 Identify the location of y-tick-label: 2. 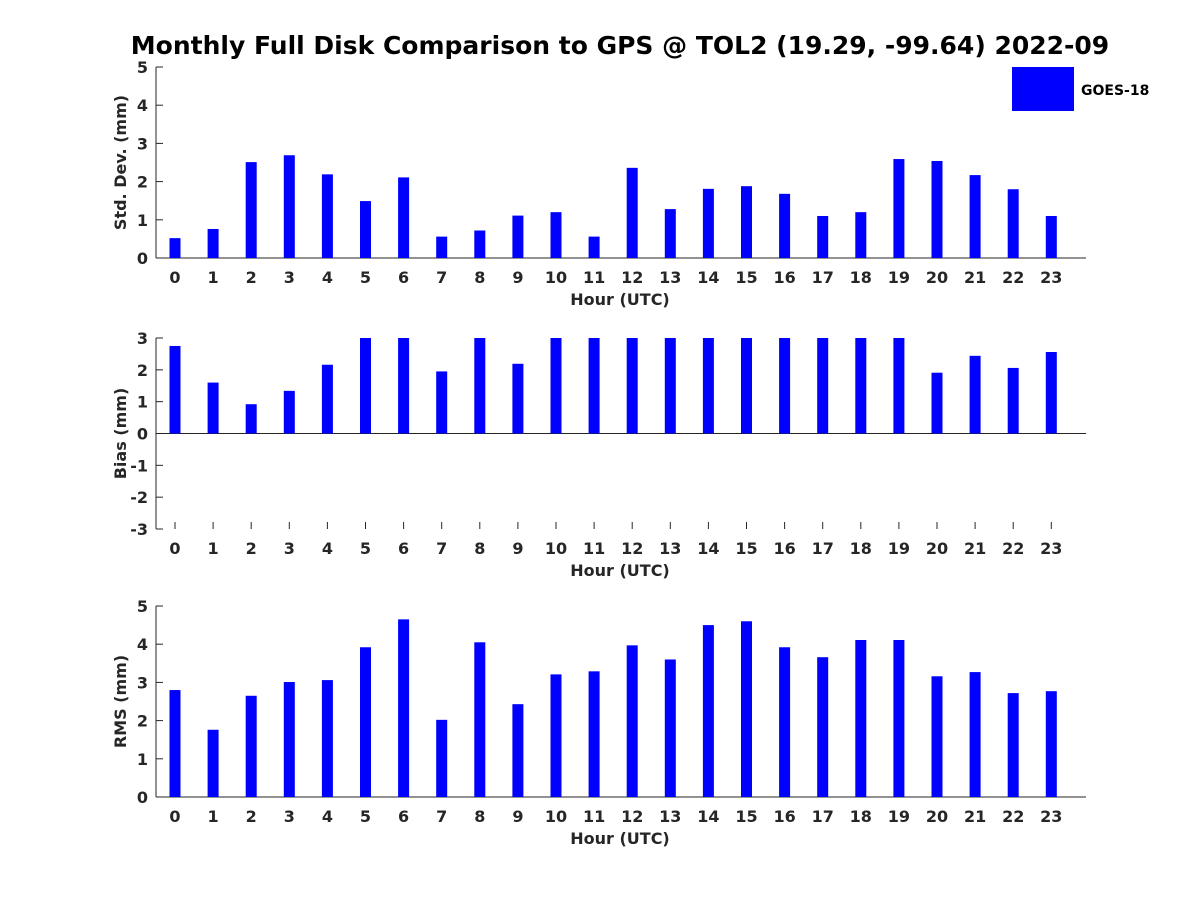
(142, 370).